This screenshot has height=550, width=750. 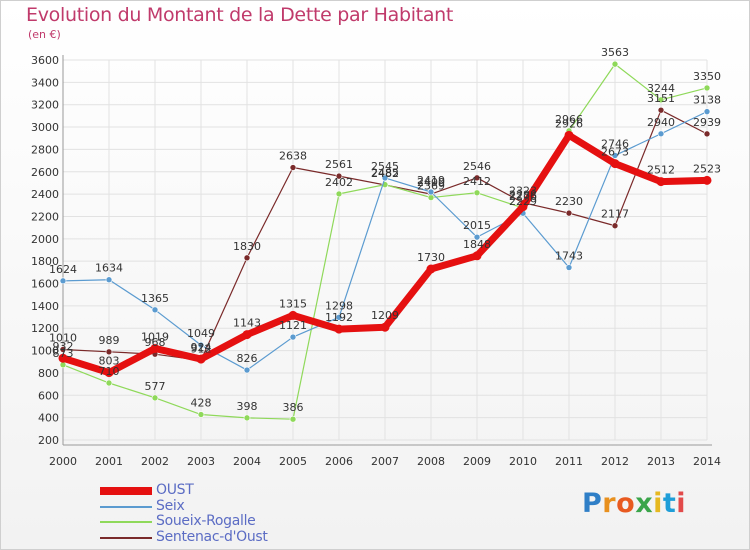 What do you see at coordinates (477, 166) in the screenshot?
I see `data-label-sentenac-d-oust: 2546` at bounding box center [477, 166].